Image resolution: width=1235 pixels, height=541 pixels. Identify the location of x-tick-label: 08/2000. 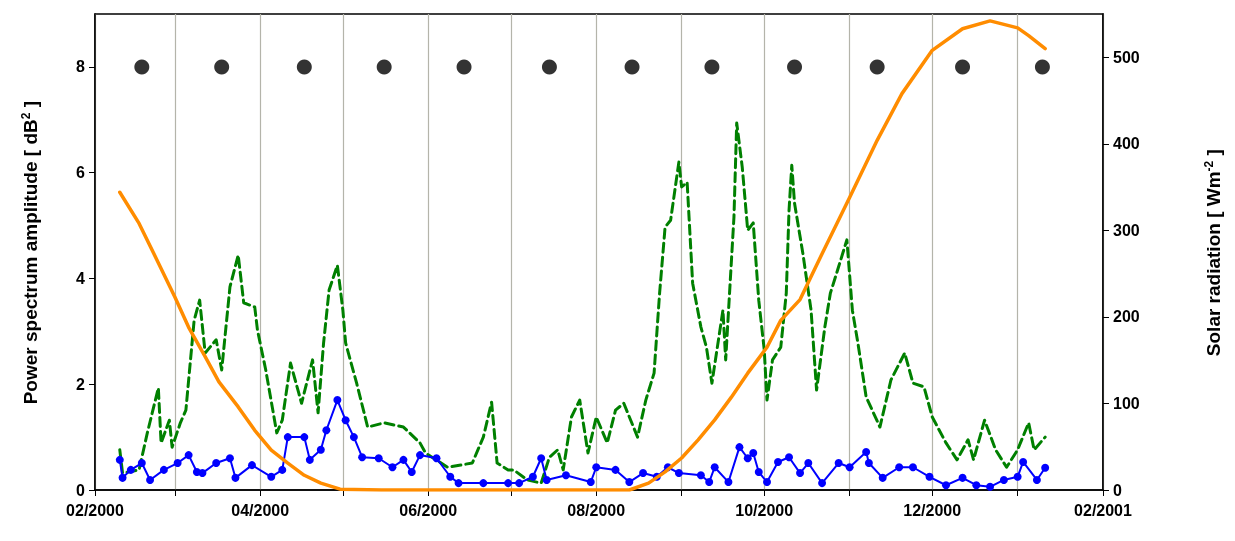
(596, 510).